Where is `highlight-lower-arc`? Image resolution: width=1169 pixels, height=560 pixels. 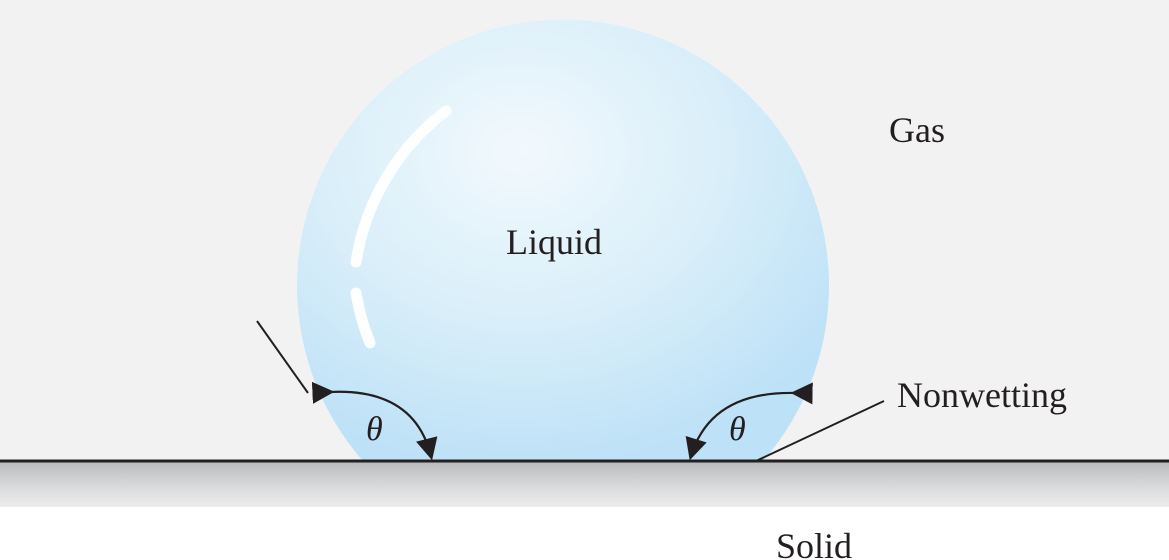 highlight-lower-arc is located at coordinates (363, 318).